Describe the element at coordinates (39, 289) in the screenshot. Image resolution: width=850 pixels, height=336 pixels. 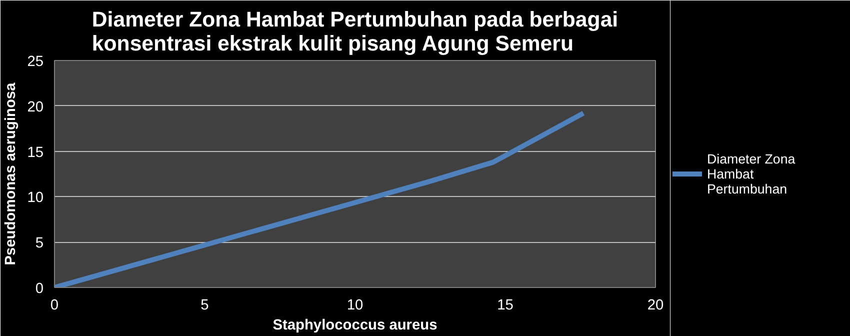
I see `y-tick-label: 0` at that location.